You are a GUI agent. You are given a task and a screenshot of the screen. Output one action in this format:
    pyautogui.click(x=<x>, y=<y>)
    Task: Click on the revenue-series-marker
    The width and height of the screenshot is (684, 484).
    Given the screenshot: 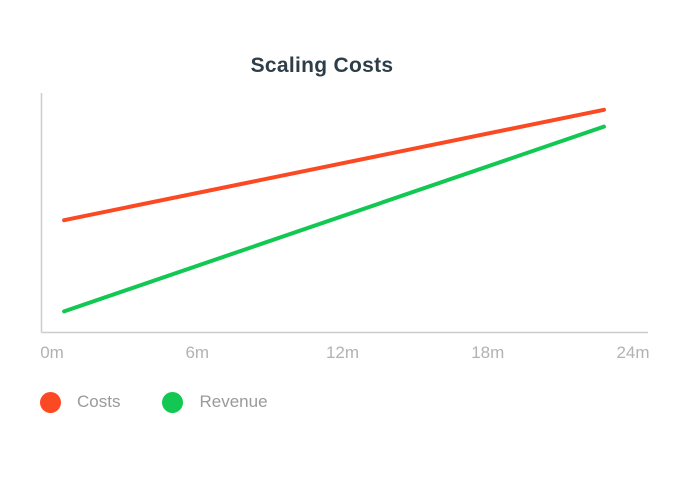 What is the action you would take?
    pyautogui.click(x=173, y=402)
    